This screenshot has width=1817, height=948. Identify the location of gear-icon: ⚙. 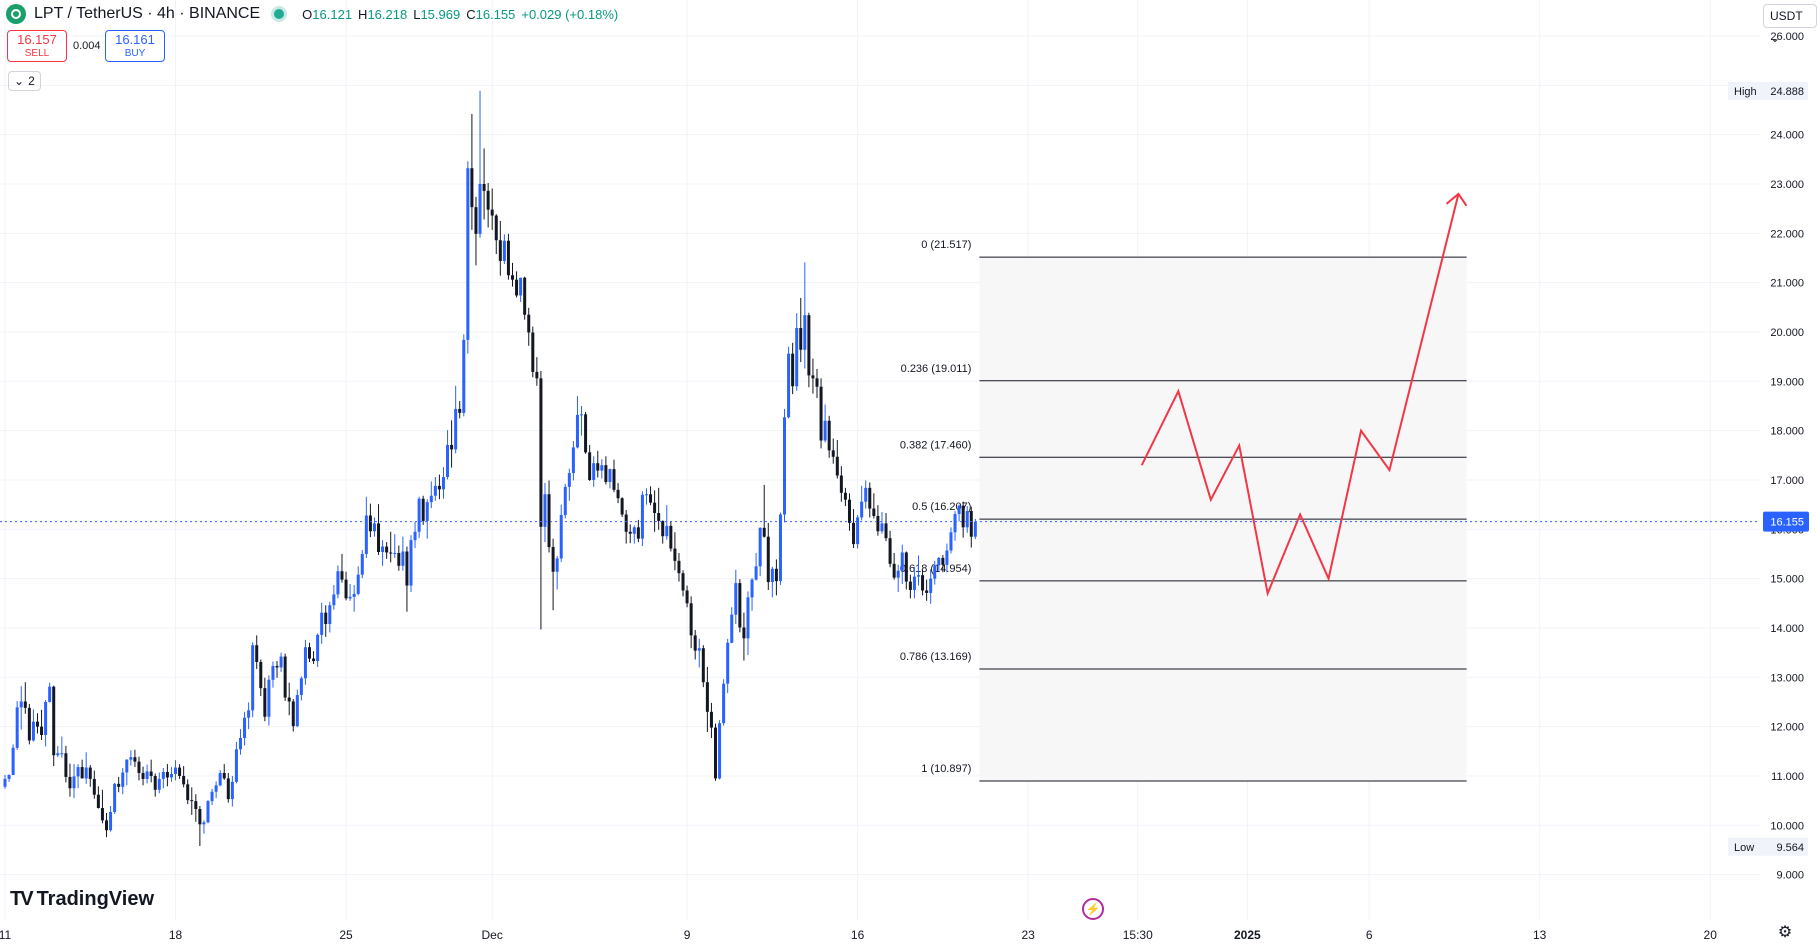
(1785, 932).